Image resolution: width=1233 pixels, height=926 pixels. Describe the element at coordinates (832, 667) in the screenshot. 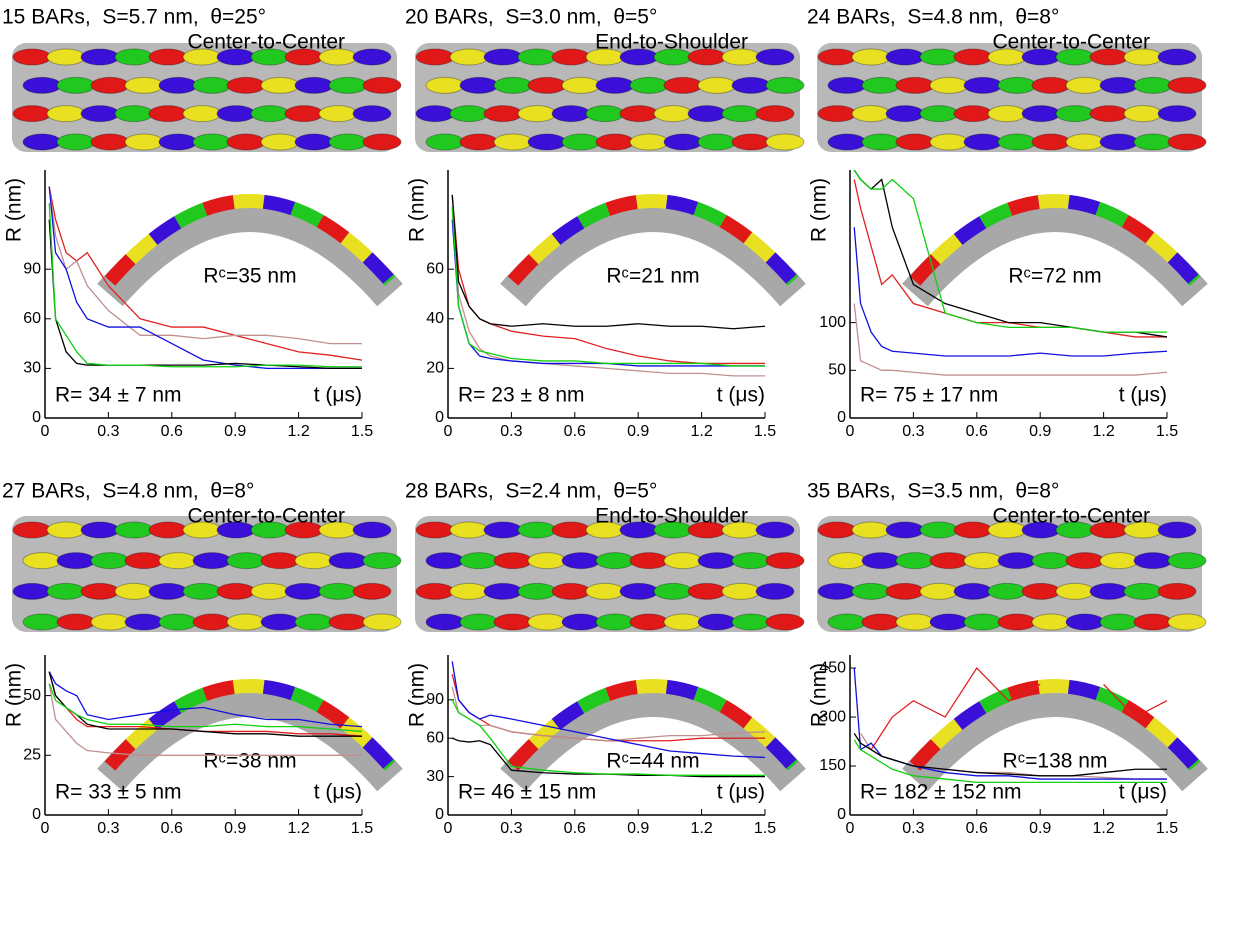

I see `y-tick-label: 450` at that location.